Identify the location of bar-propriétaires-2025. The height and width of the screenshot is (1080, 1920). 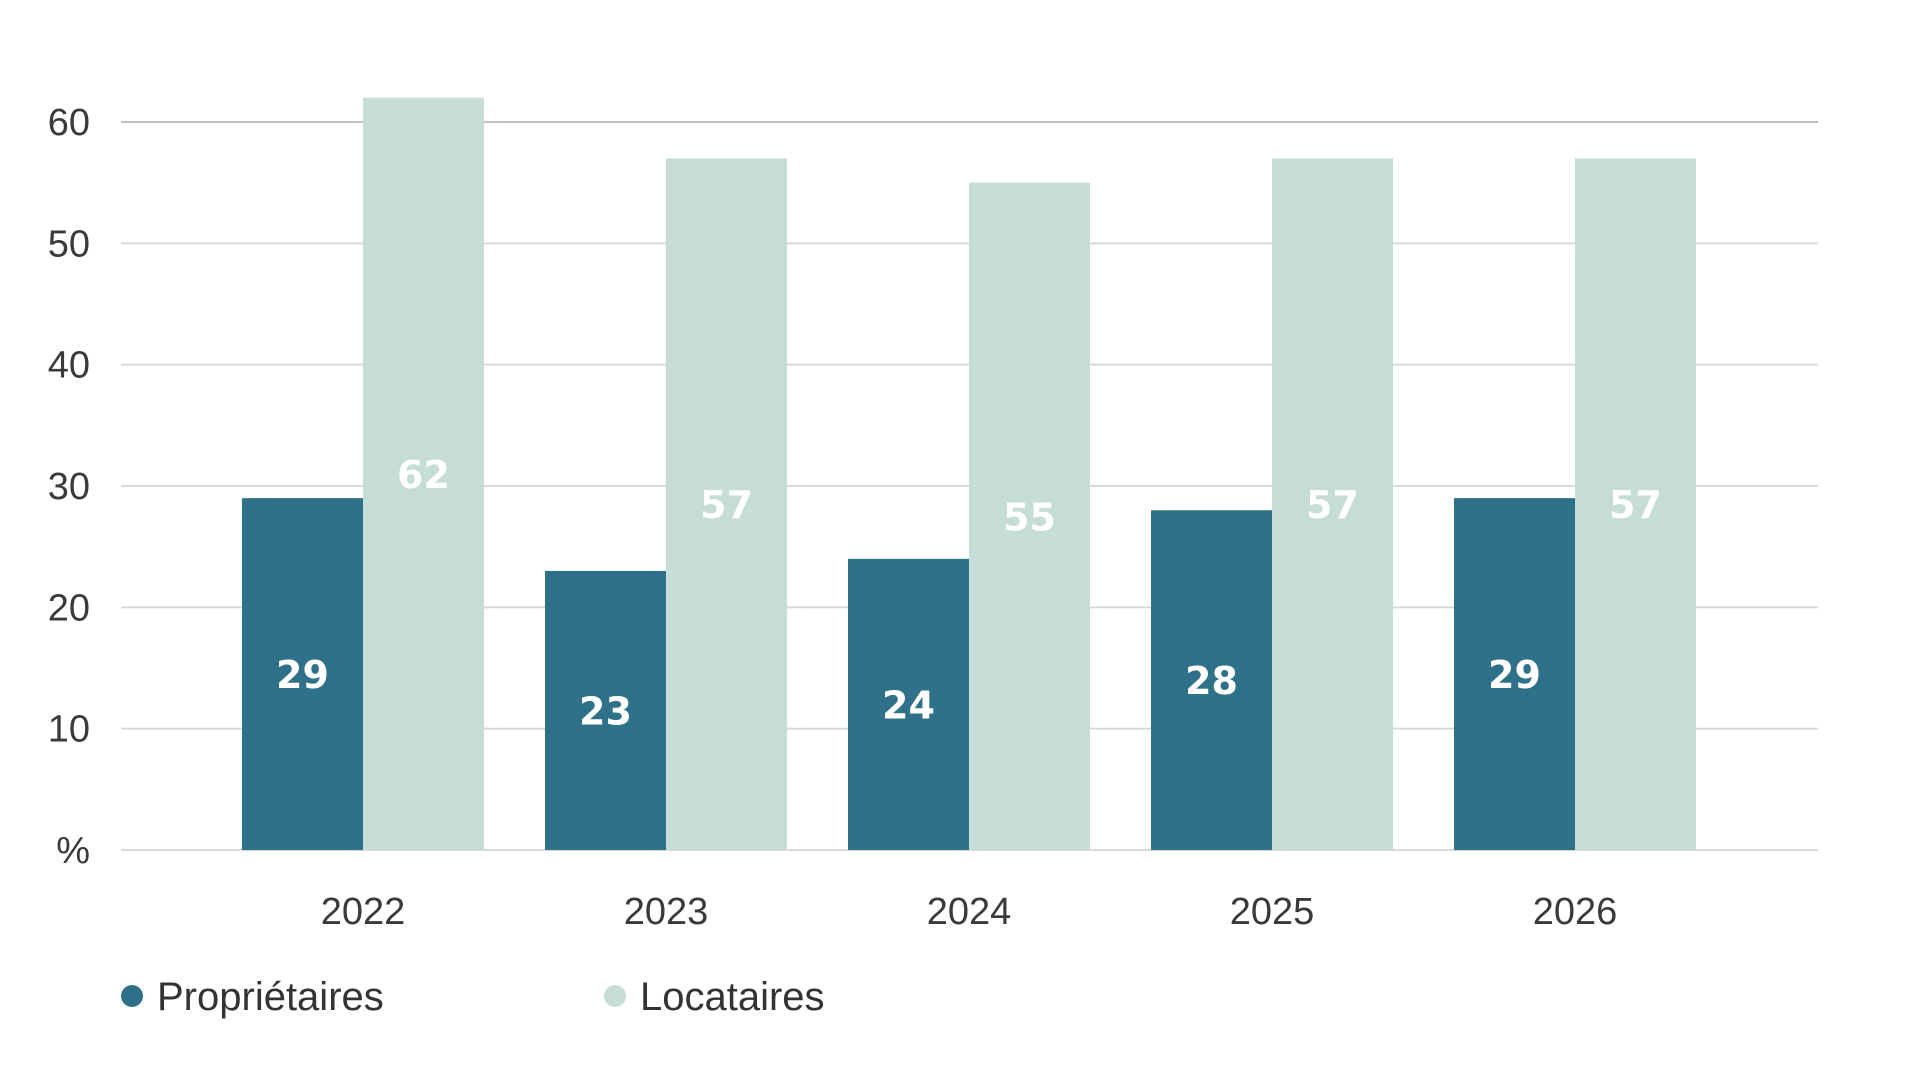
(1211, 680).